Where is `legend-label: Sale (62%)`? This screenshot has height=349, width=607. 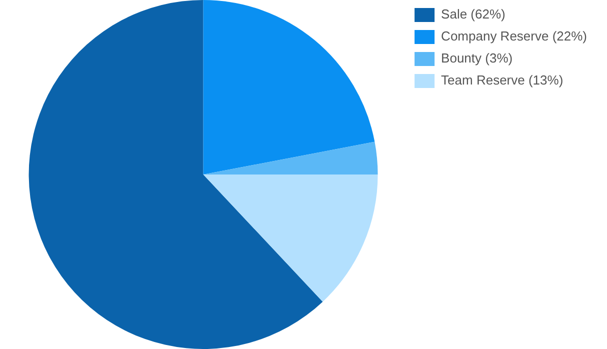
legend-label: Sale (62%) is located at coordinates (473, 14).